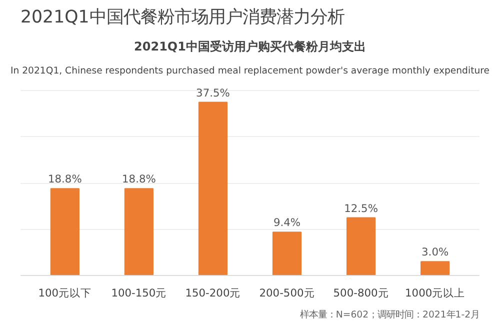 The height and width of the screenshot is (325, 499). I want to click on data-label: 3.0%, so click(435, 252).